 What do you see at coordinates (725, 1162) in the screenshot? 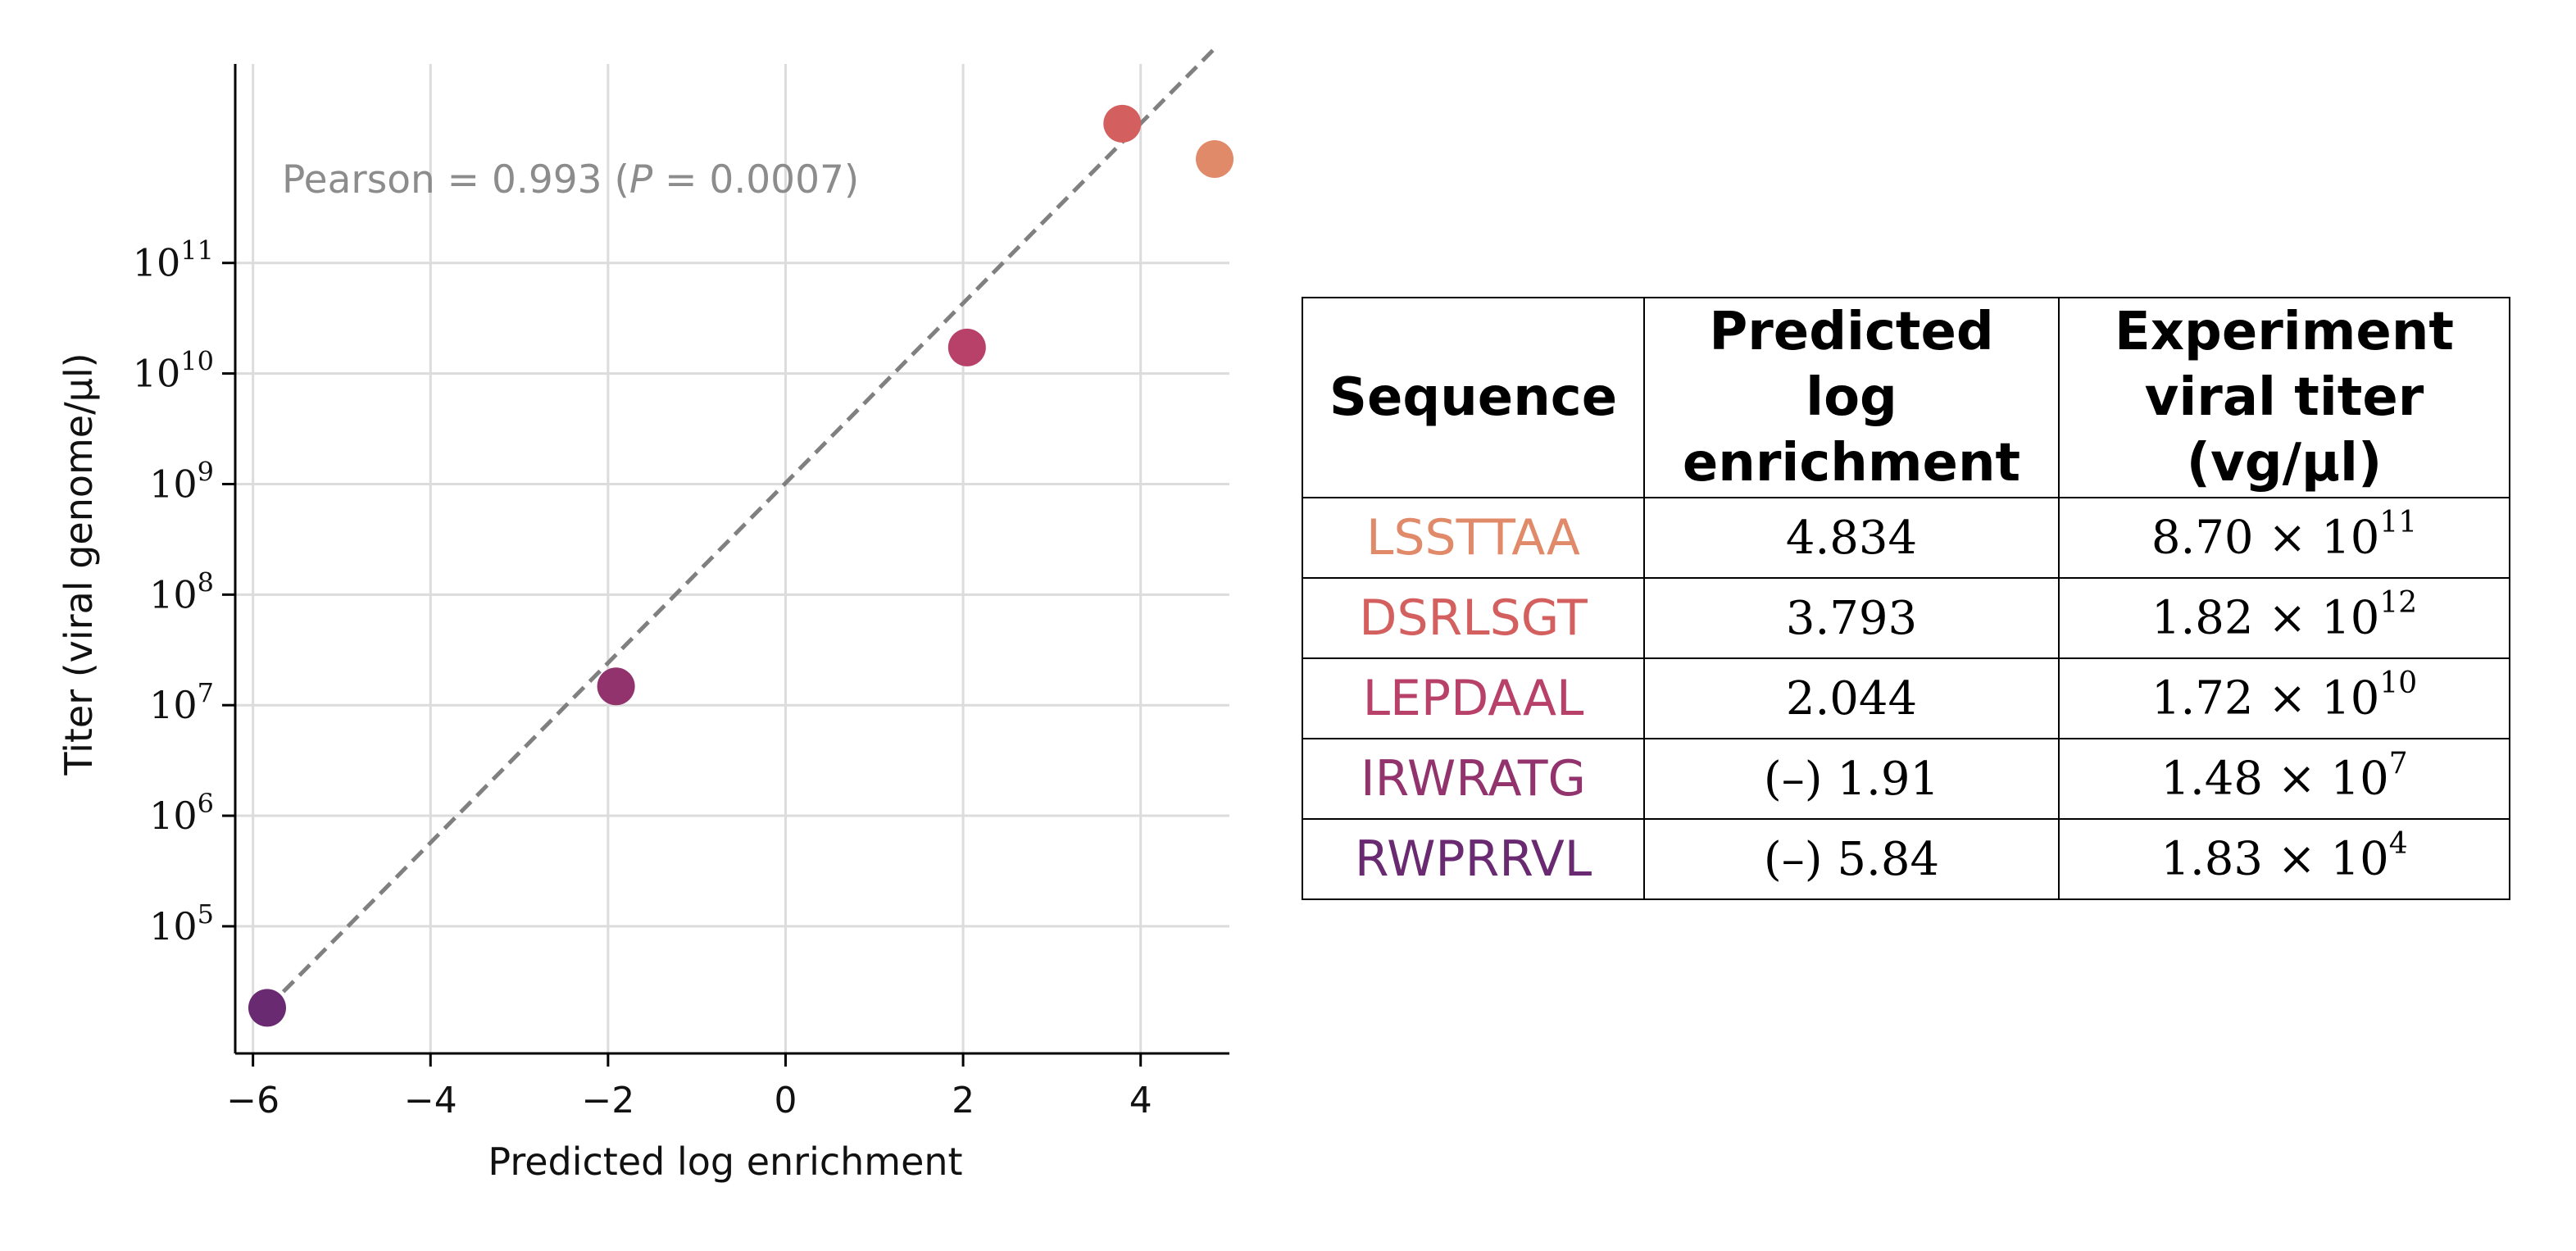
I see `x-axis-label: Predicted log enrichment` at bounding box center [725, 1162].